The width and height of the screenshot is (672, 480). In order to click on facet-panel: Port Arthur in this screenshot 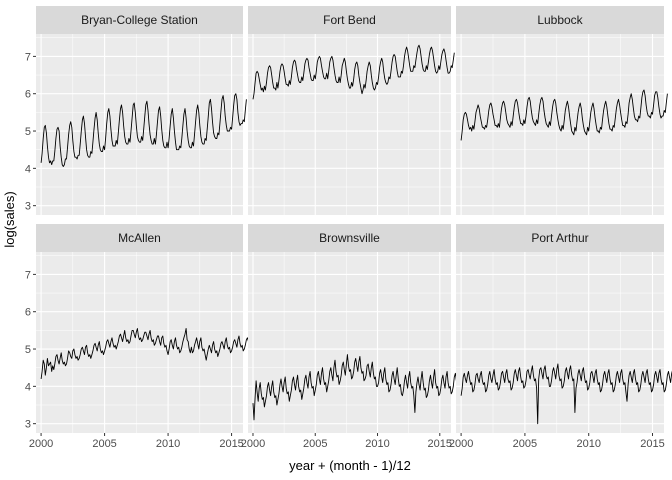, I will do `click(564, 328)`.